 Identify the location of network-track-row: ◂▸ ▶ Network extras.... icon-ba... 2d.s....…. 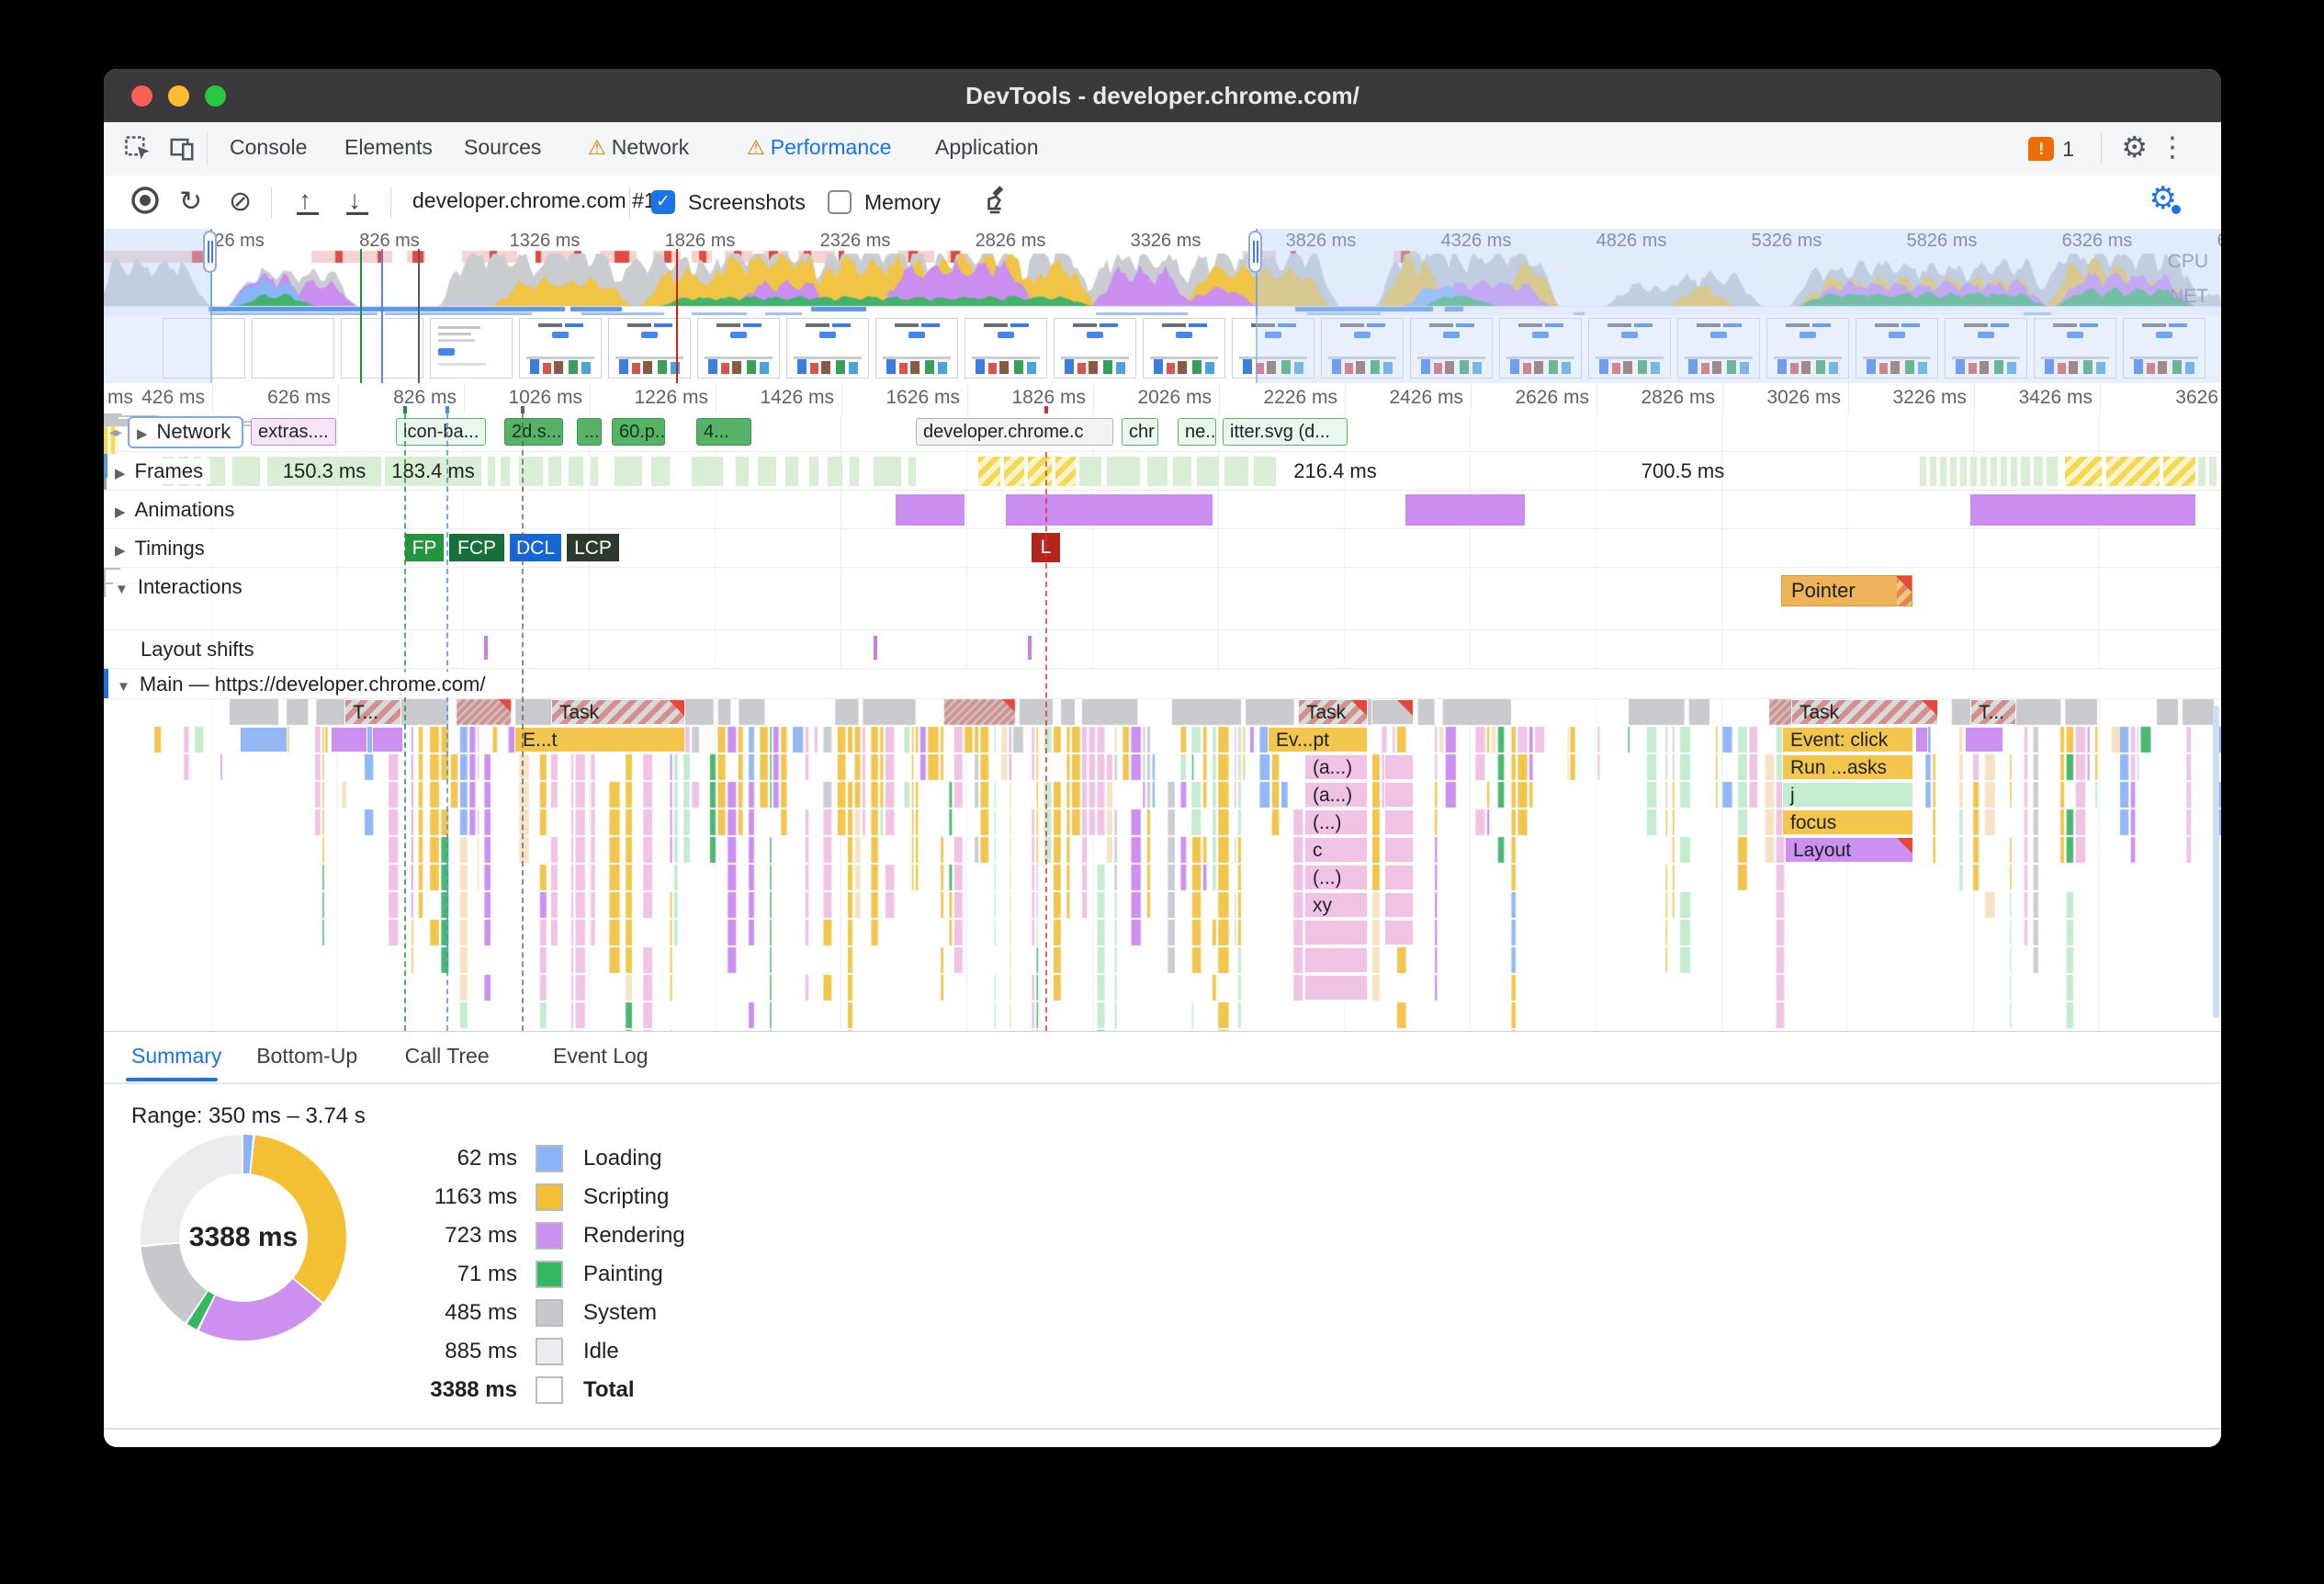
(1162, 452).